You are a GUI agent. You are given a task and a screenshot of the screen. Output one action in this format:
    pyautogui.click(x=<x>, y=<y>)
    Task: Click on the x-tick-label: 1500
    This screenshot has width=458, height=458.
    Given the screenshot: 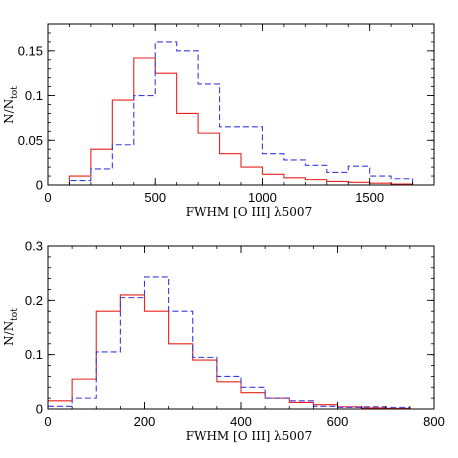 What is the action you would take?
    pyautogui.click(x=369, y=197)
    